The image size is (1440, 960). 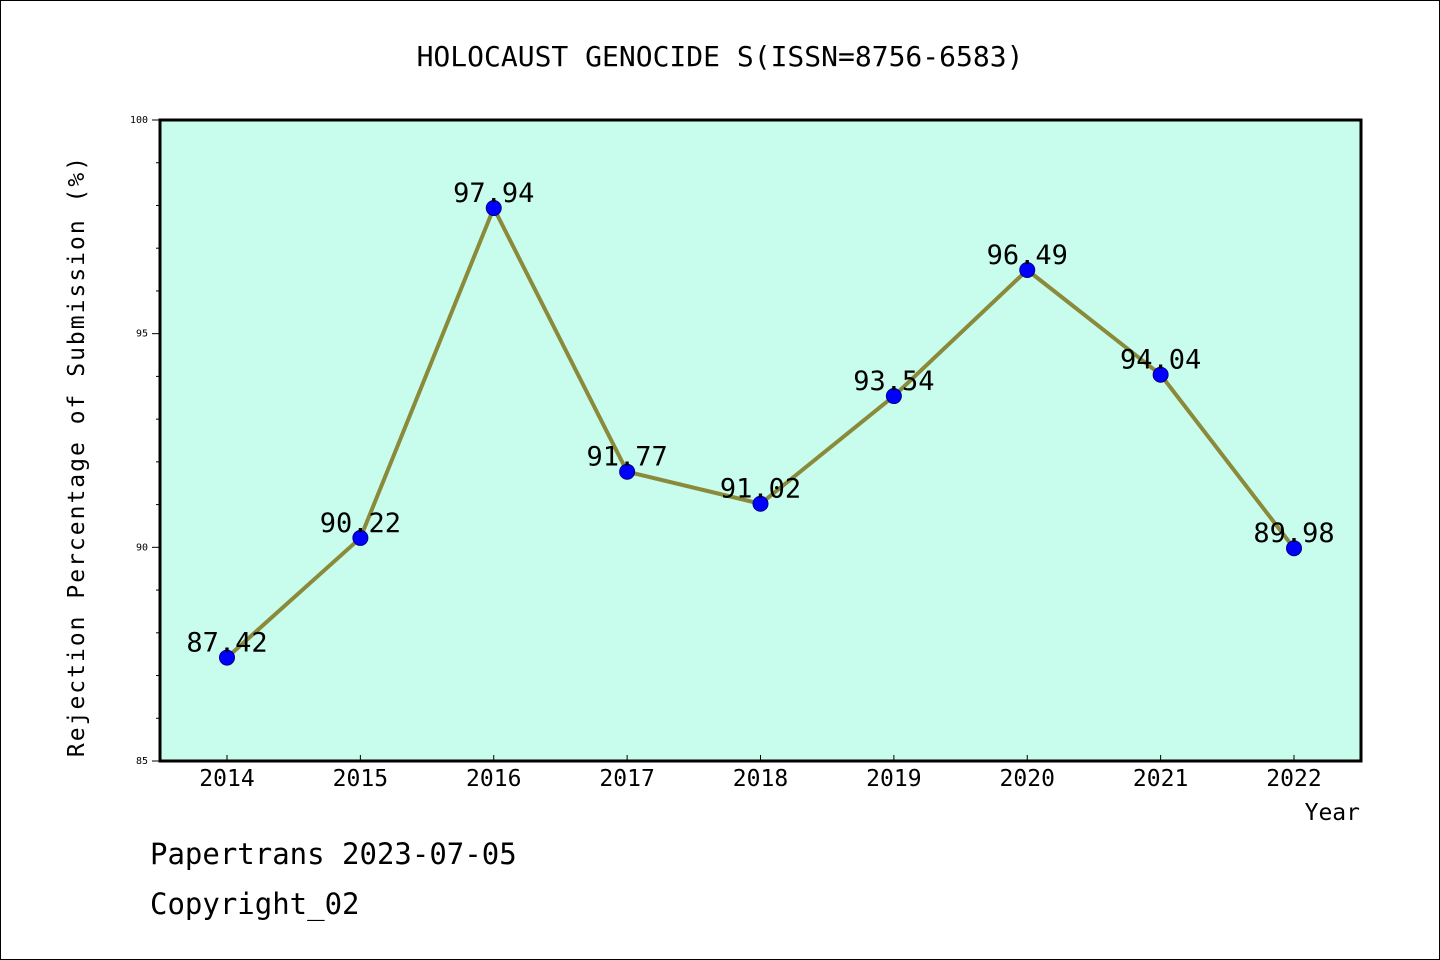 What do you see at coordinates (760, 779) in the screenshot?
I see `x-tick-label: 2018` at bounding box center [760, 779].